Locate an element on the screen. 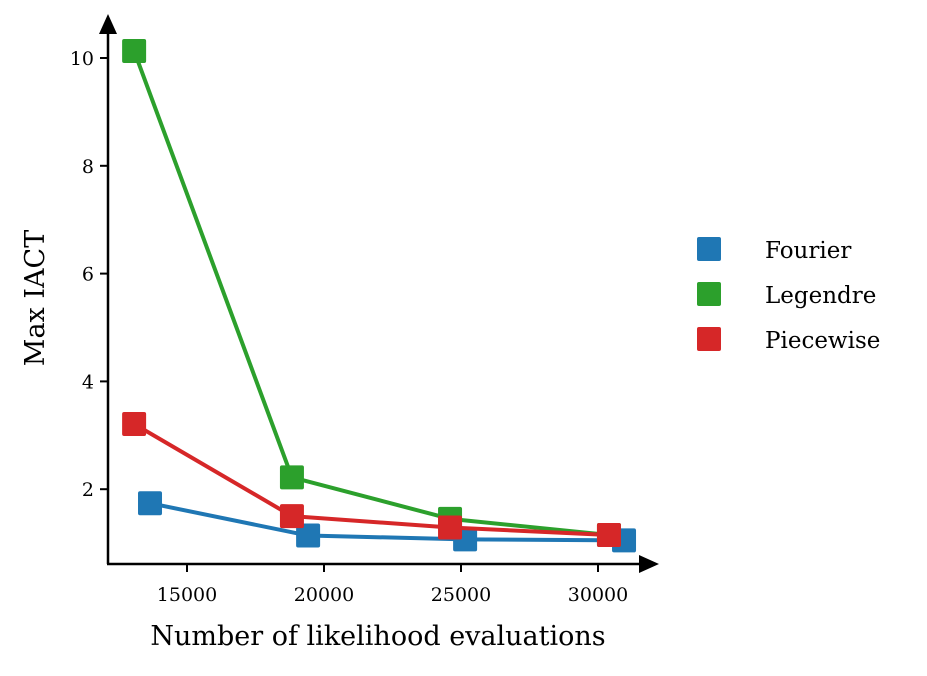 The image size is (927, 676). x-axis-arrow is located at coordinates (649, 564).